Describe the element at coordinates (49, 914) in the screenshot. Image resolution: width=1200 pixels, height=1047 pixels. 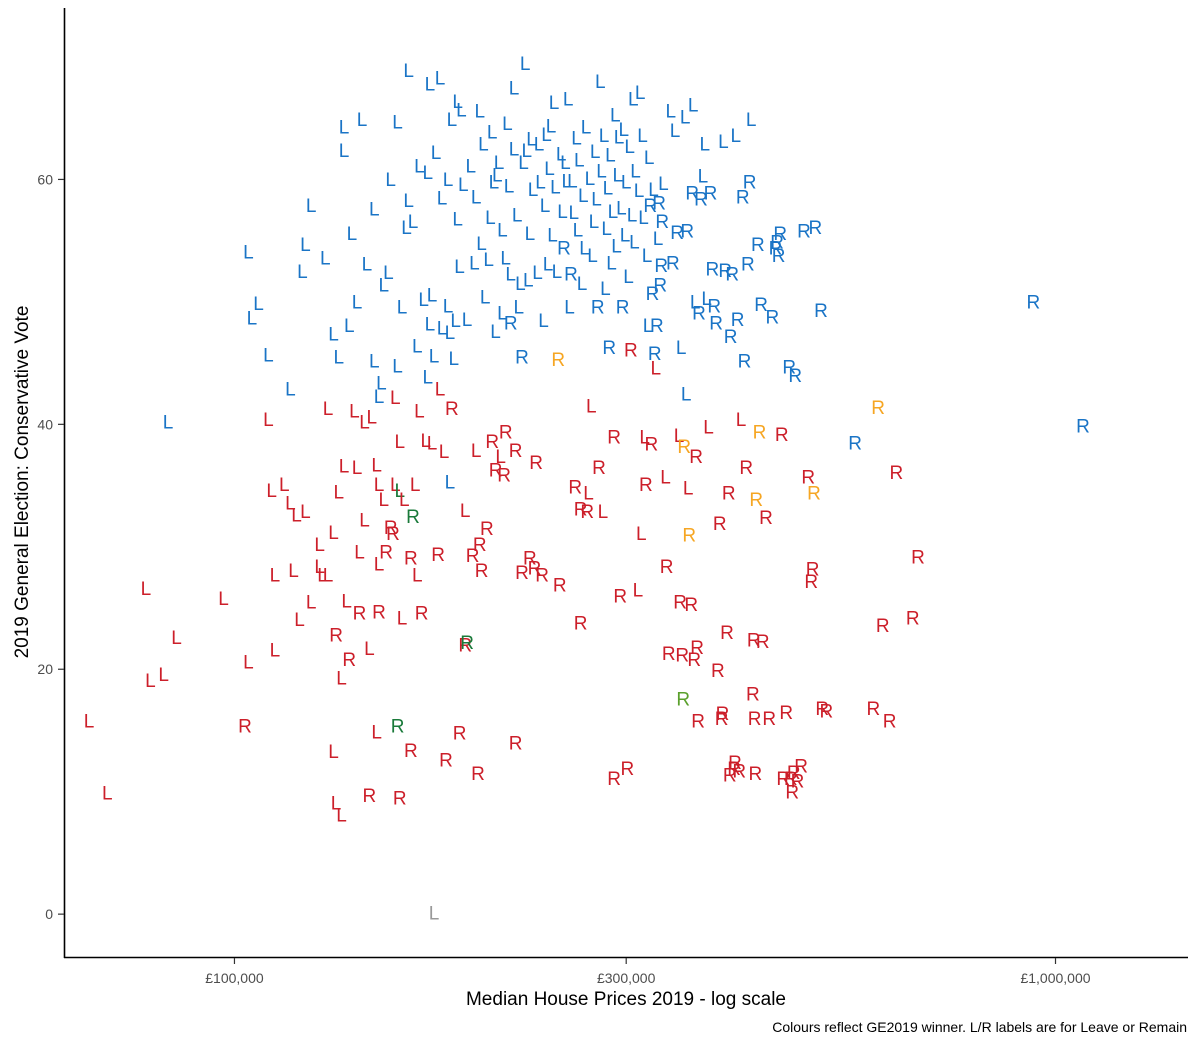
I see `y-tick-label: 0` at that location.